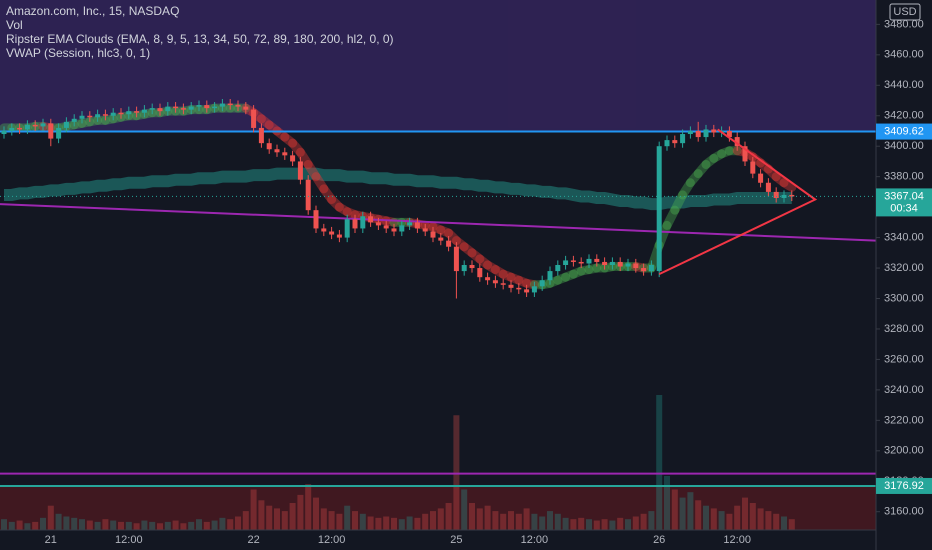 The width and height of the screenshot is (932, 550). Describe the element at coordinates (904, 298) in the screenshot. I see `y-tick-label: 3300.00` at that location.